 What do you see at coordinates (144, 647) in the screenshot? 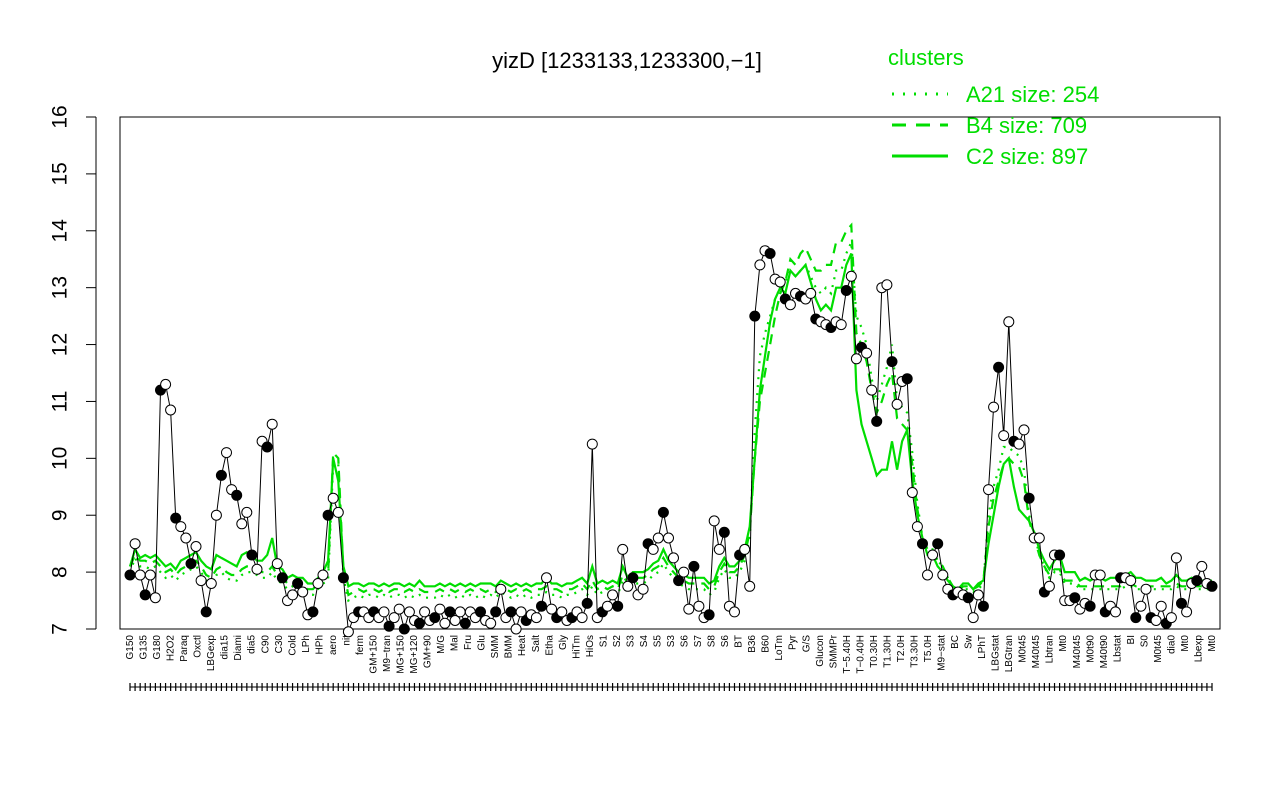
I see `x-tick-label: G135` at bounding box center [144, 647].